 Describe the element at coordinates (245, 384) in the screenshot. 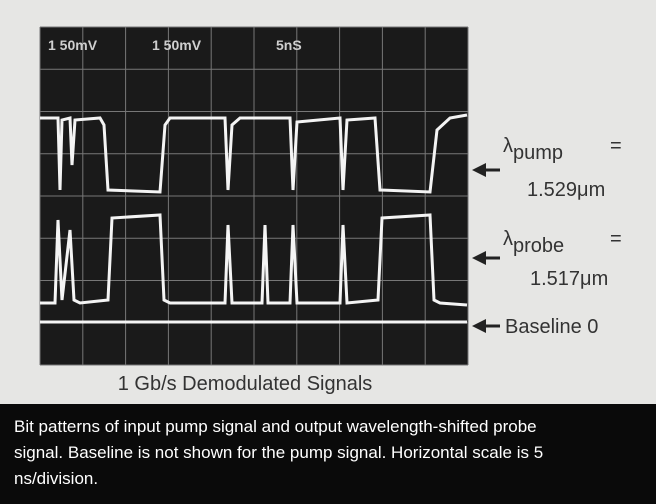

I see `figure-title: 1 Gb/s Demodulated Signals` at that location.